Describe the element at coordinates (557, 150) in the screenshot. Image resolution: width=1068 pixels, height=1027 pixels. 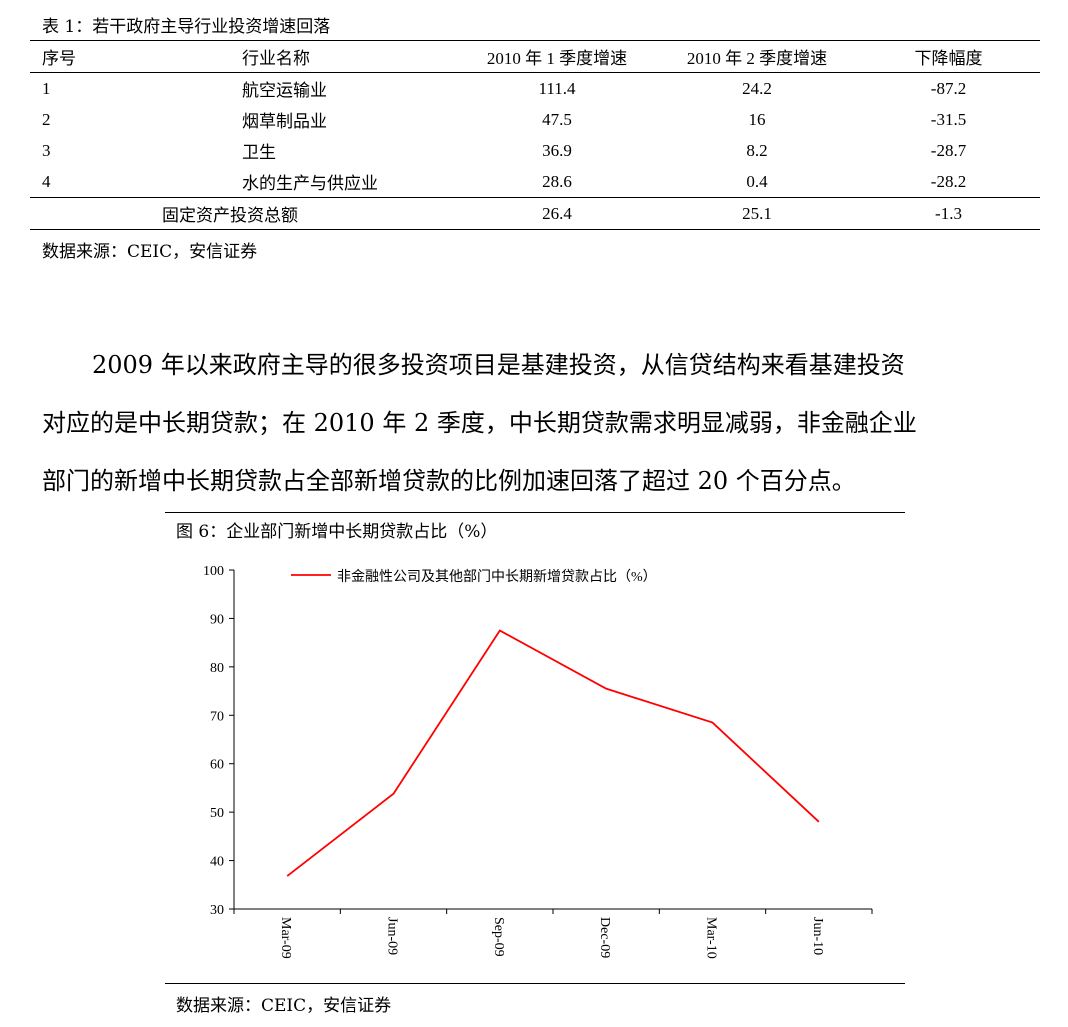
I see `cell-q1: 36.9` at that location.